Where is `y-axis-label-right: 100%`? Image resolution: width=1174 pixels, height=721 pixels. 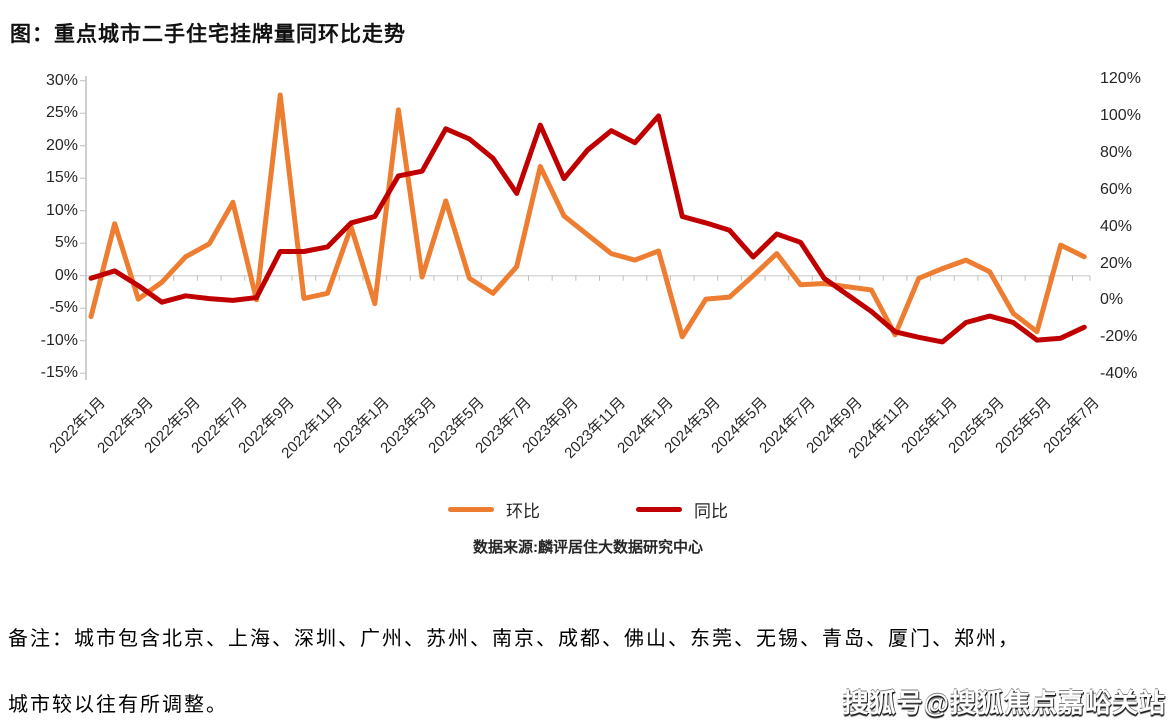
y-axis-label-right: 100% is located at coordinates (1120, 115).